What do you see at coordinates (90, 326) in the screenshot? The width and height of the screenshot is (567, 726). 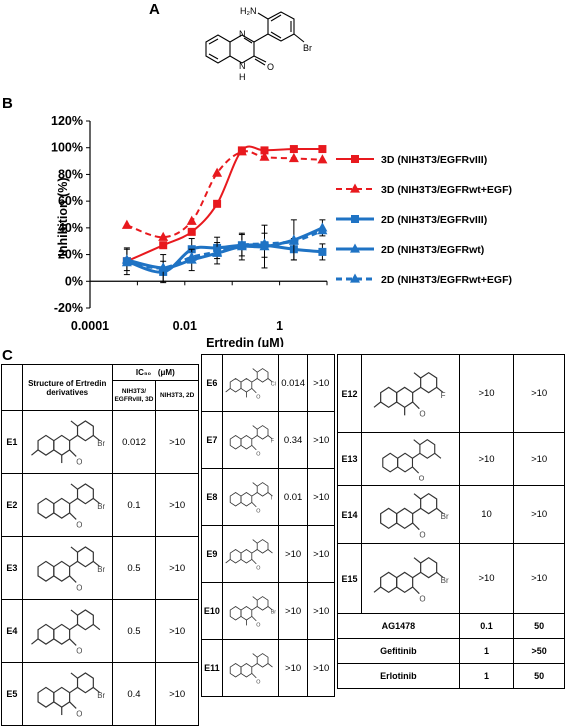 I see `x-tick-label: 0.0001` at bounding box center [90, 326].